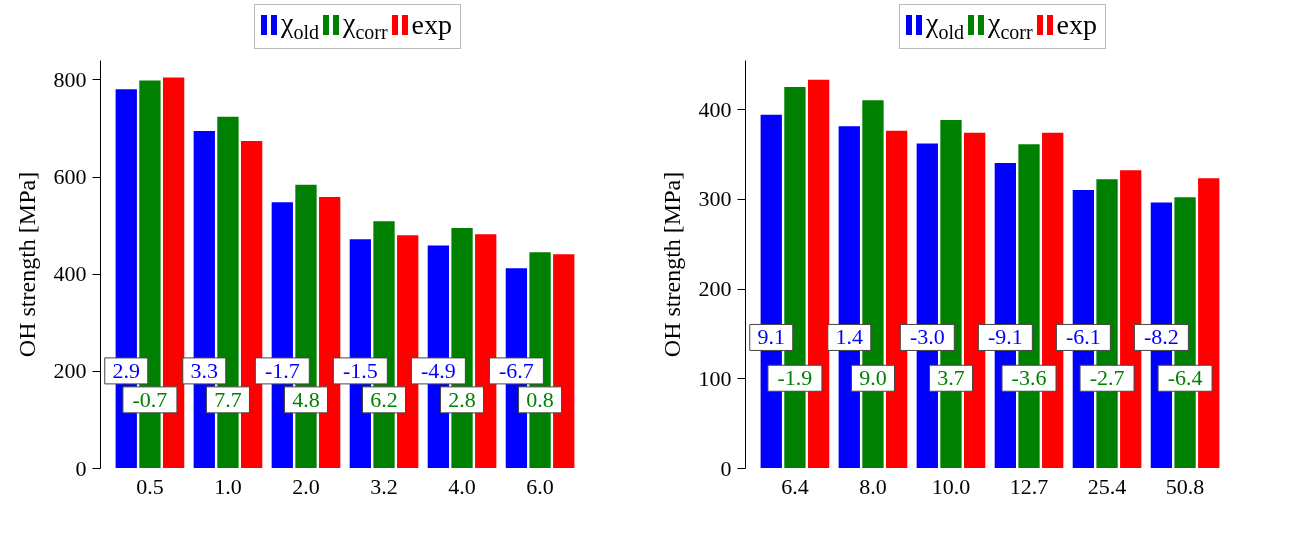 The image size is (1300, 550). I want to click on annotation: 2.8, so click(462, 399).